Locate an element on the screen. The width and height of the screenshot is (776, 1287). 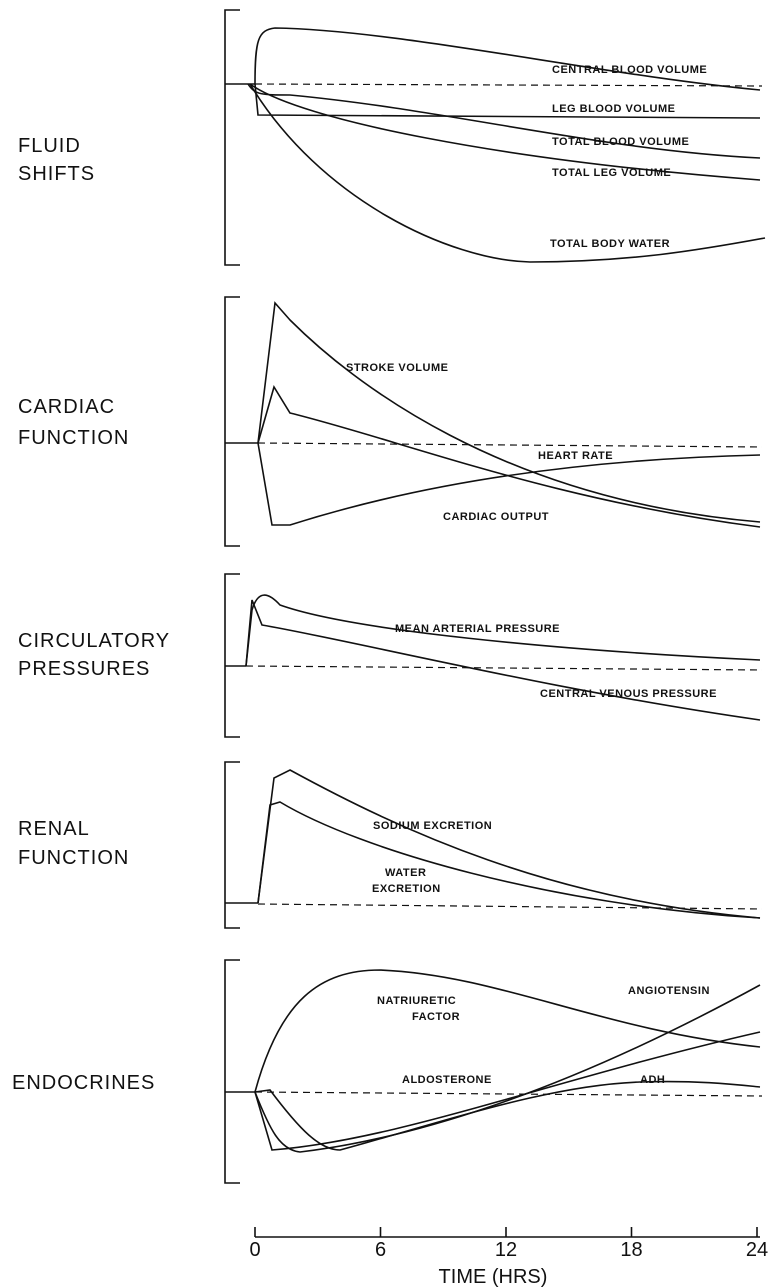
panel-label: ENDOCRINES is located at coordinates (83, 1083).